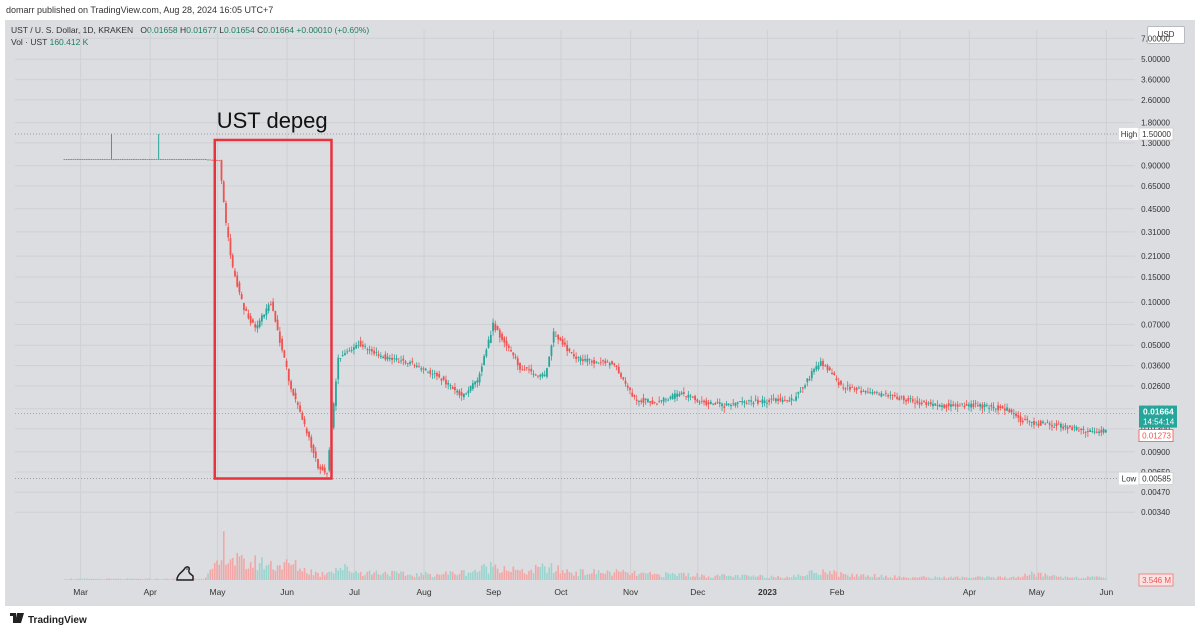 This screenshot has height=630, width=1200. What do you see at coordinates (1166, 35) in the screenshot?
I see `currency-selector: USD` at bounding box center [1166, 35].